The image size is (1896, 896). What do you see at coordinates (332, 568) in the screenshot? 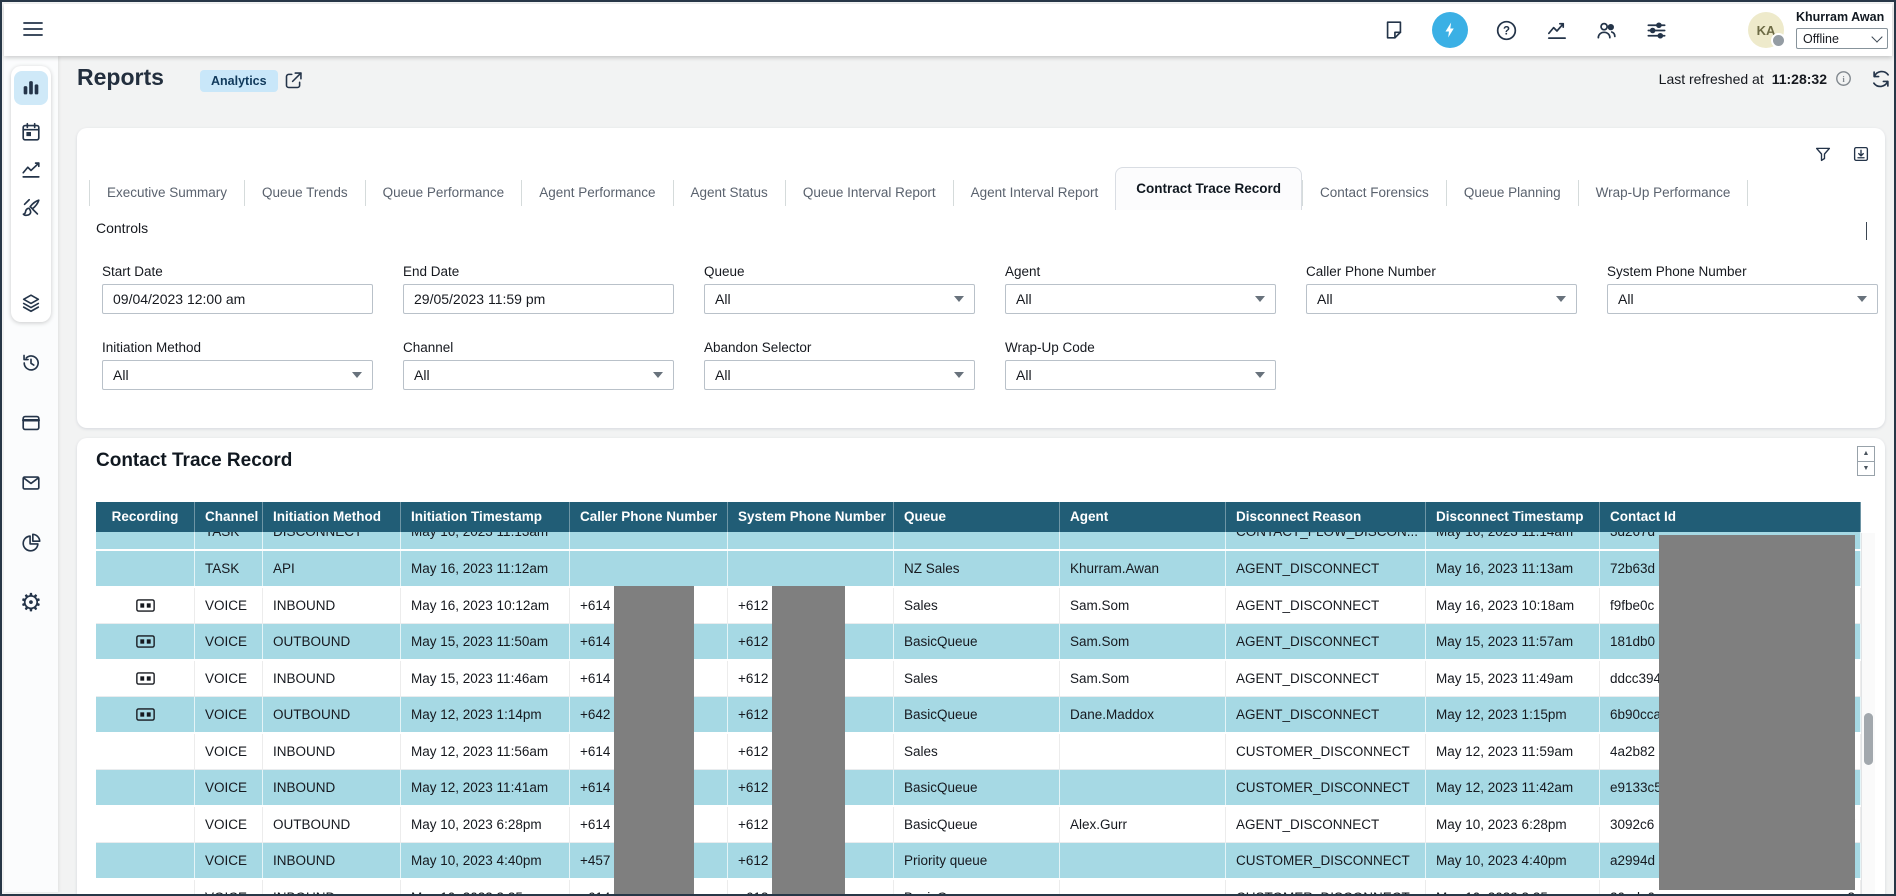
I see `initiation-method-cell: API` at bounding box center [332, 568].